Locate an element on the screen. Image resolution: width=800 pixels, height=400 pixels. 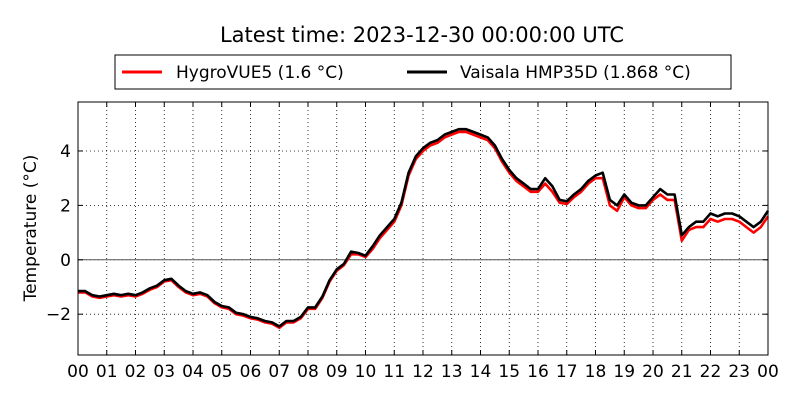
x-tick-label: 18 is located at coordinates (596, 372).